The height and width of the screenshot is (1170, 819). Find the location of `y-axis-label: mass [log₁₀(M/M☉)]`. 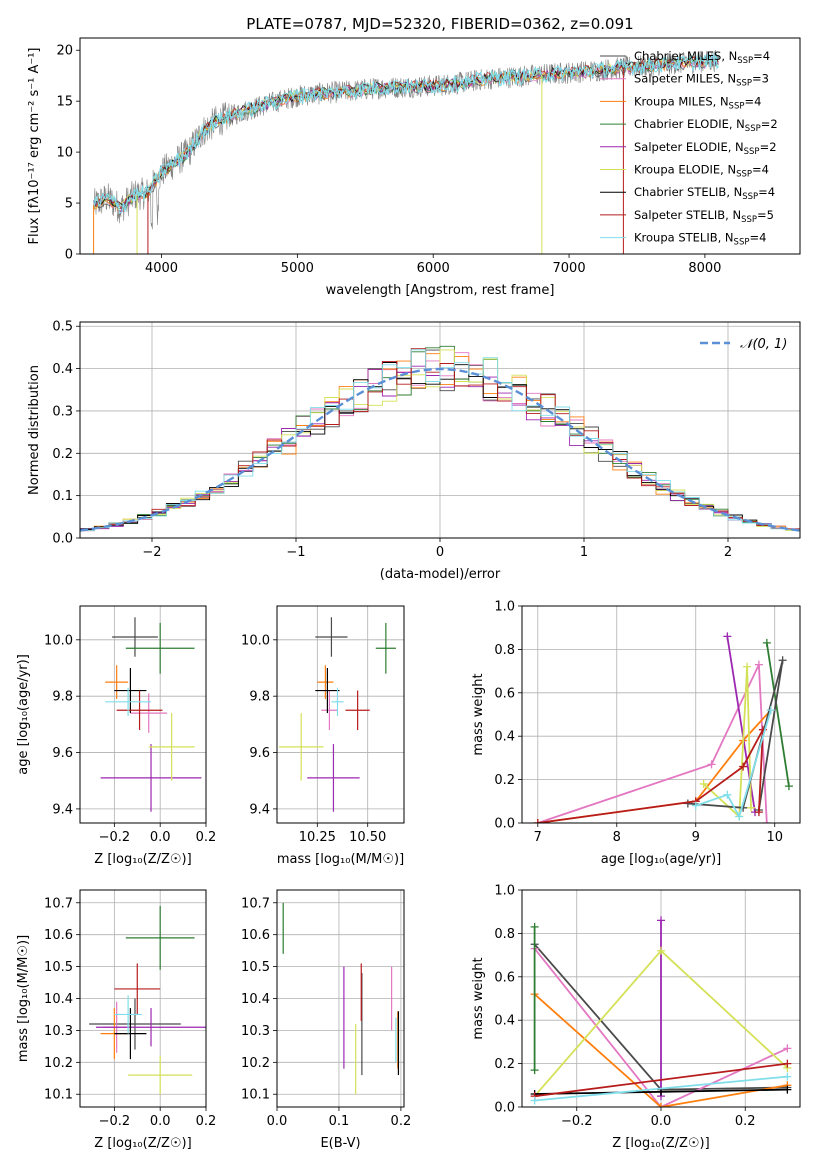

y-axis-label: mass [log₁₀(M/M☉)] is located at coordinates (23, 998).